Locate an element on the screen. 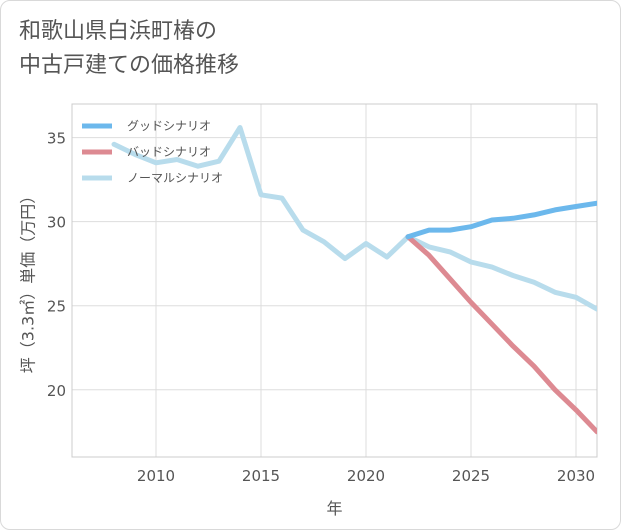 The image size is (621, 530). y-axis-title: 坪（3.3㎡）単価（万円） is located at coordinates (28, 280).